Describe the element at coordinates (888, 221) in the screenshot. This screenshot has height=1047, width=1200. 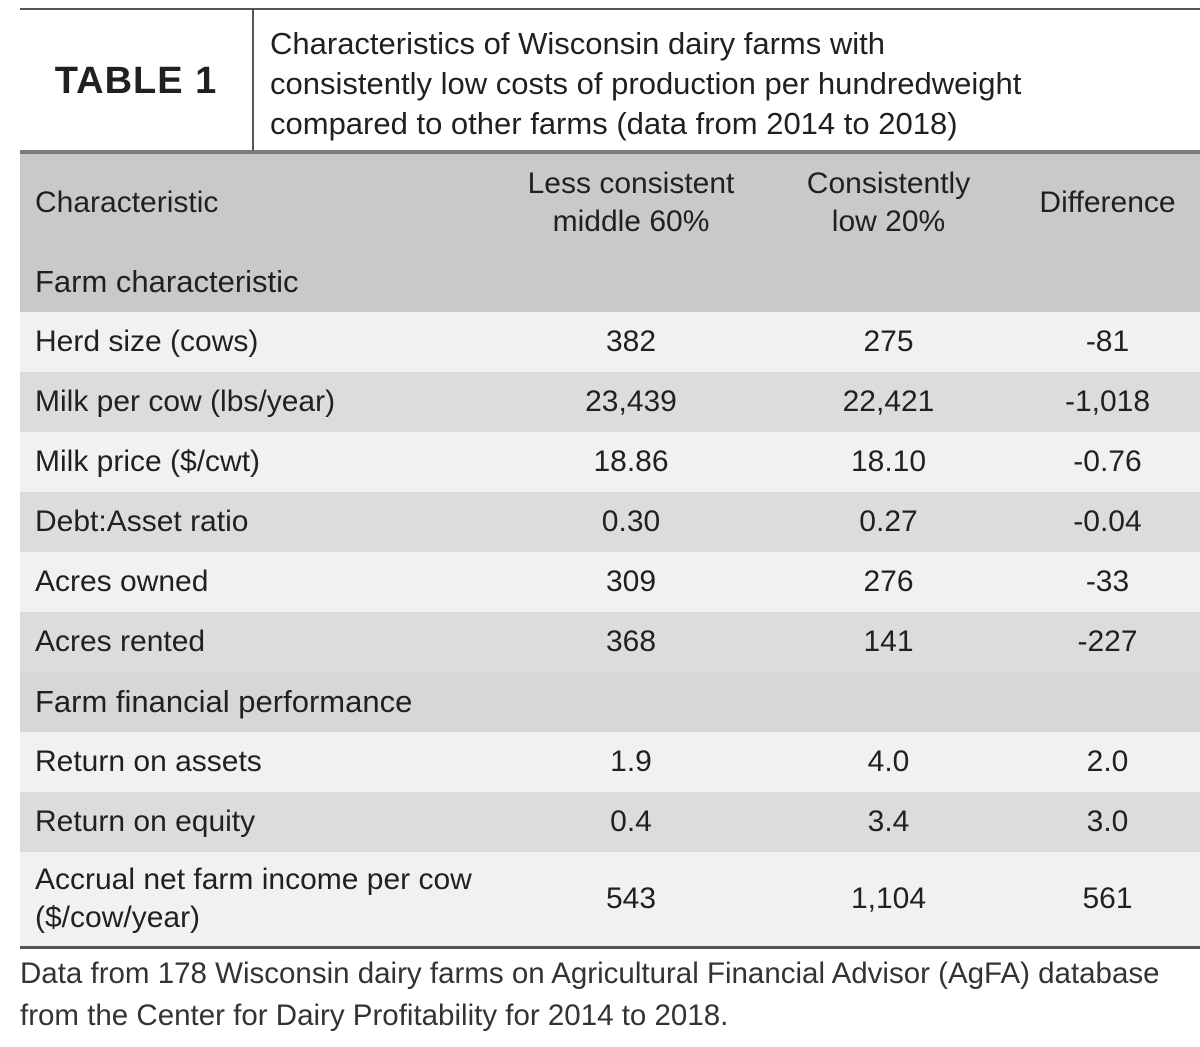
I see `column-header-line: low 20%` at that location.